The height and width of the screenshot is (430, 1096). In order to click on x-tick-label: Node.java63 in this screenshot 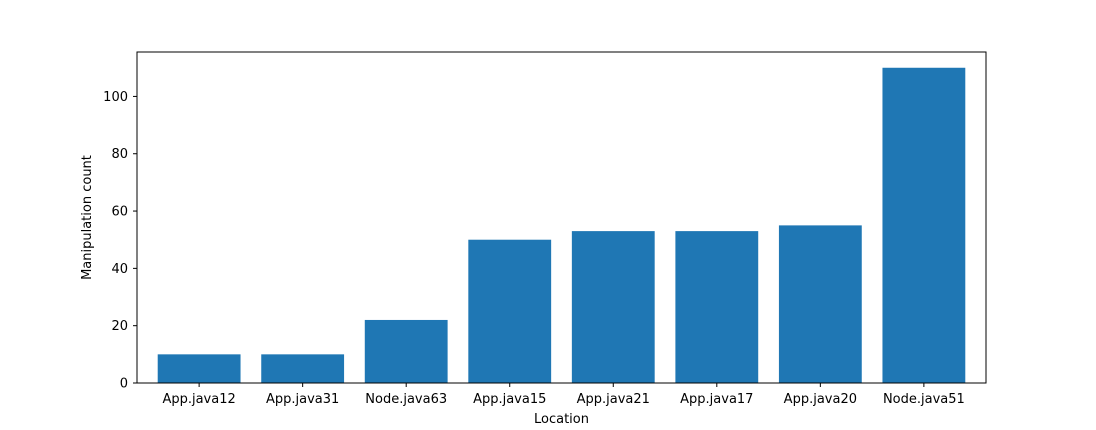, I will do `click(406, 399)`.